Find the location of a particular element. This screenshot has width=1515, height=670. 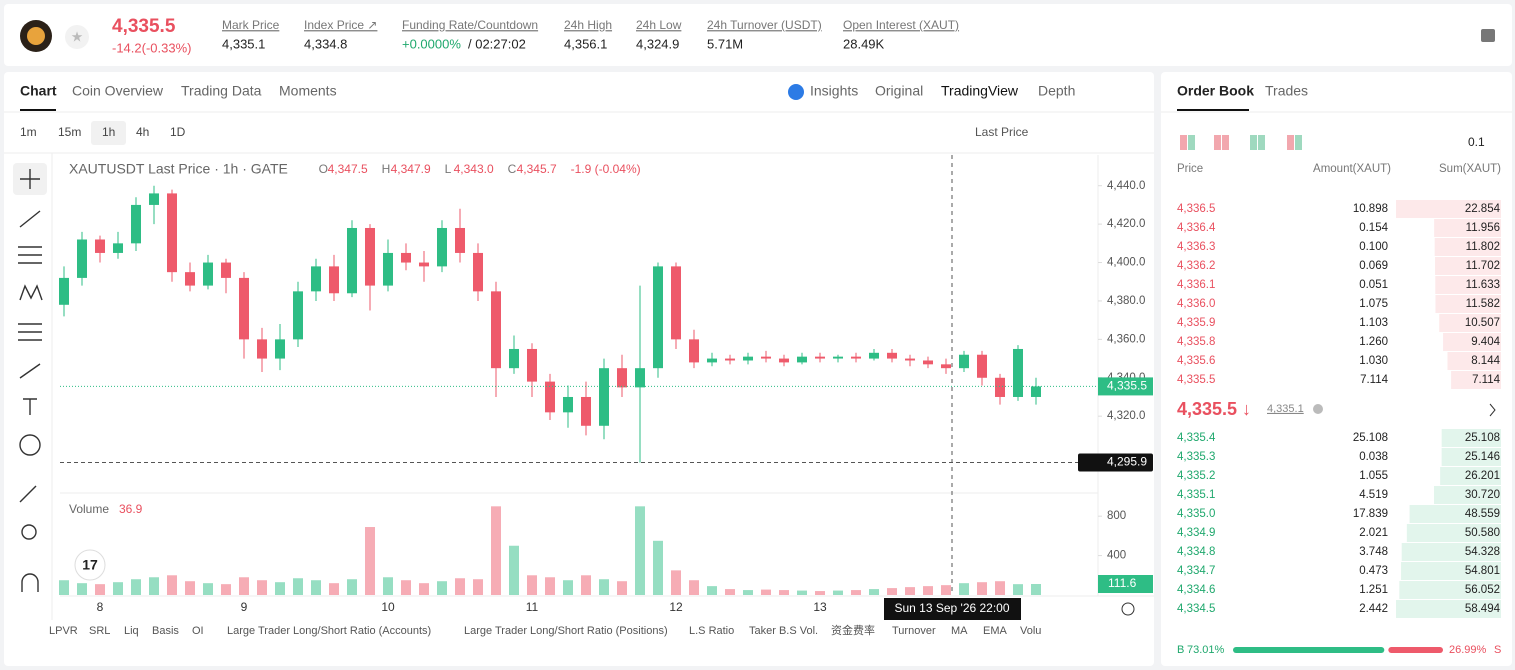

crosshair-tool is located at coordinates (30, 179).